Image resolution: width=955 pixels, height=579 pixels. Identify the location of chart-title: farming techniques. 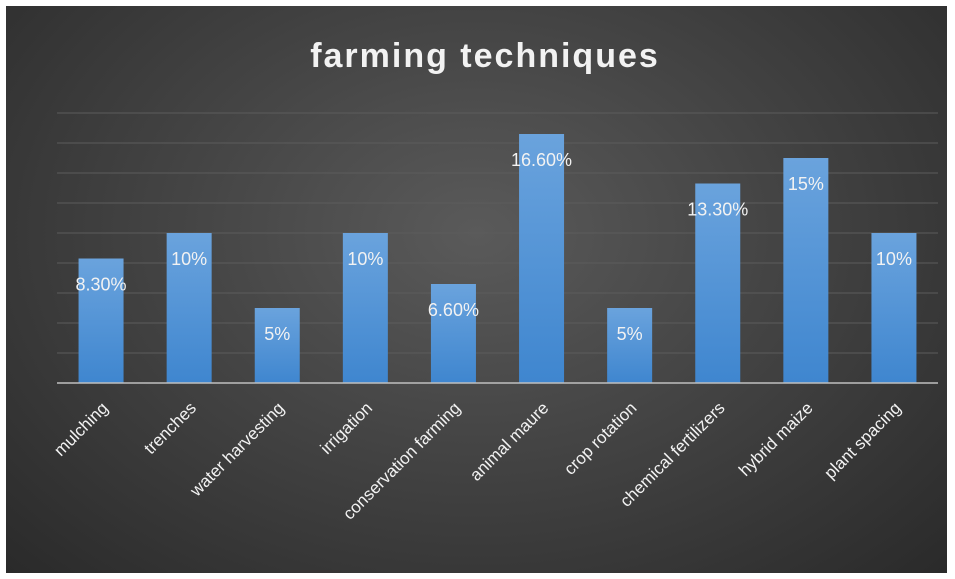
(485, 56).